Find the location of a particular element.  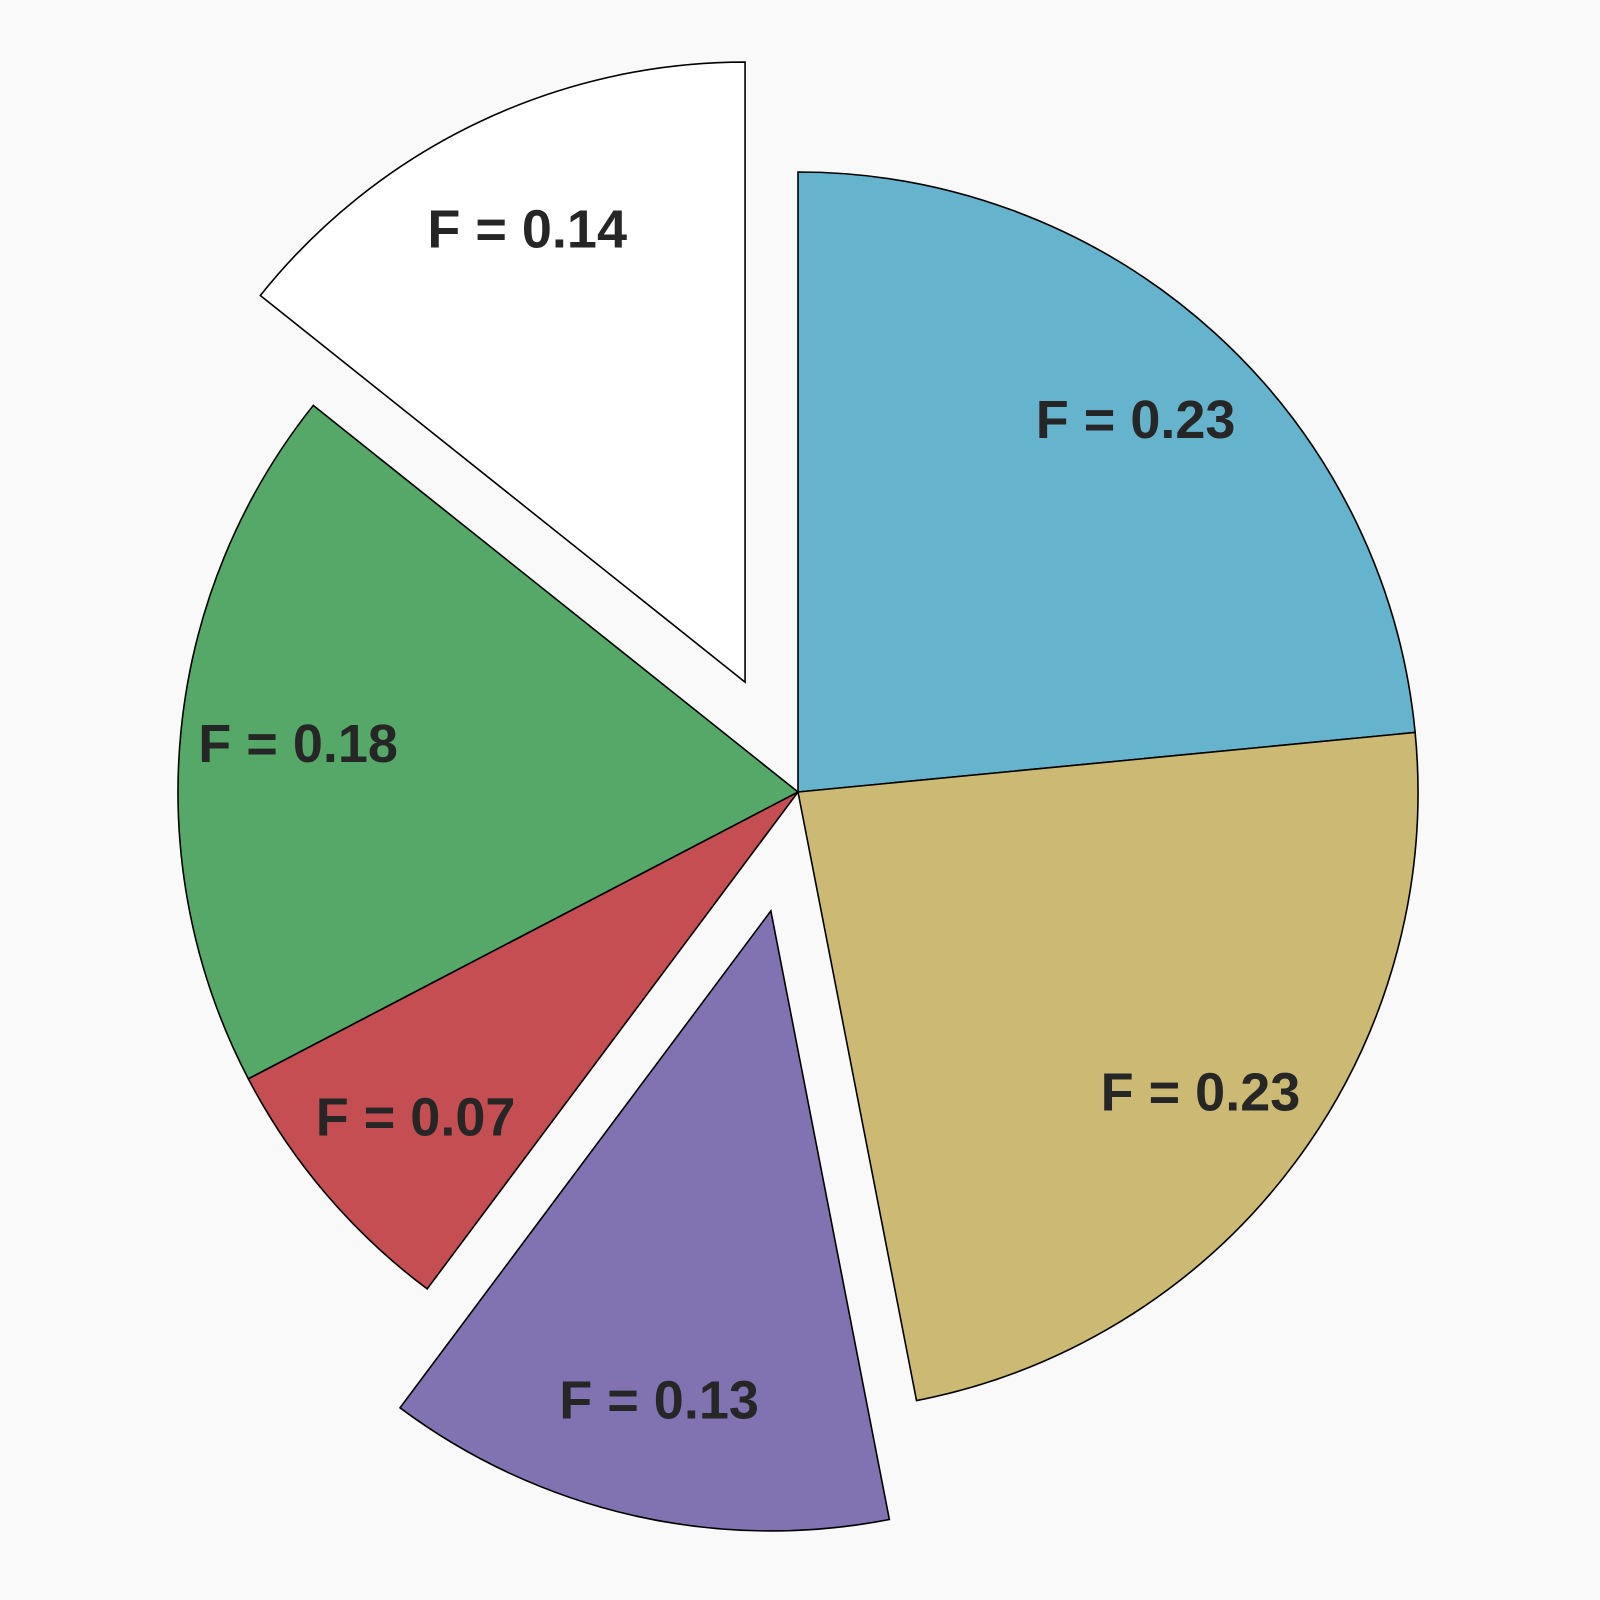

slice-label-5: F = 0.18 is located at coordinates (298, 744).